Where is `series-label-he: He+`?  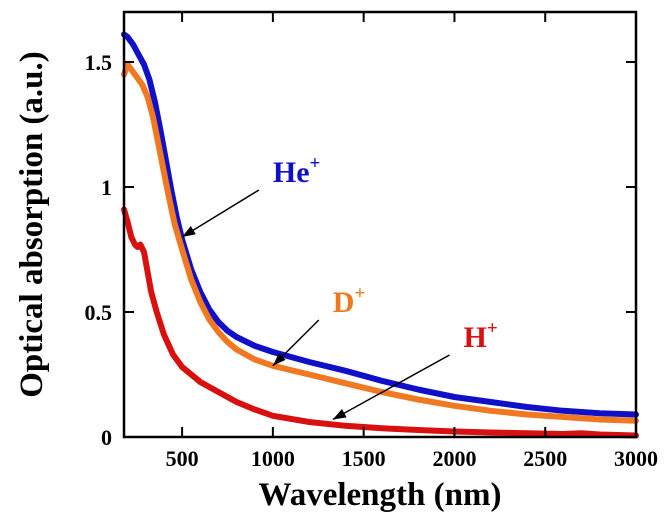
series-label-he: He+ is located at coordinates (296, 171).